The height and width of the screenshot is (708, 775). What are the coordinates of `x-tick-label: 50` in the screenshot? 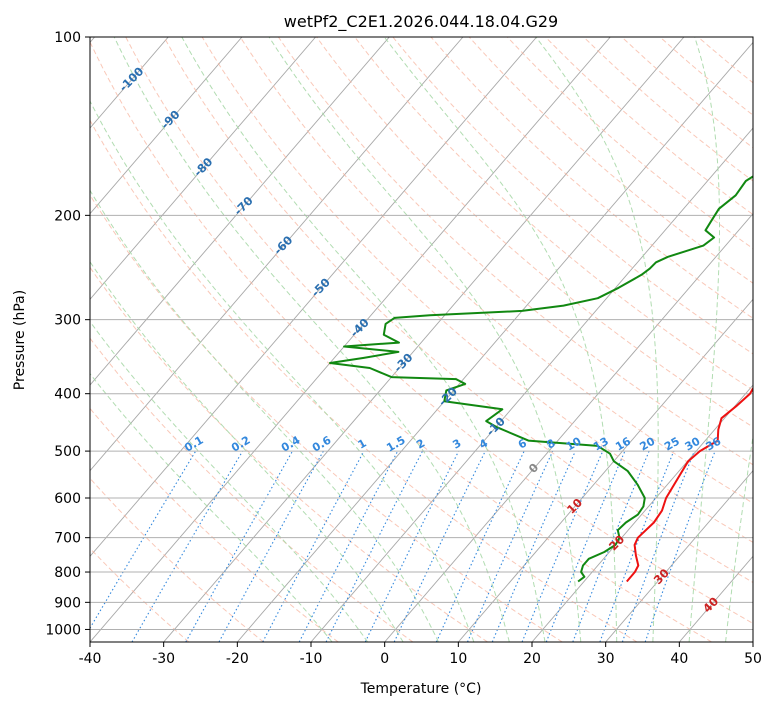 It's located at (753, 659).